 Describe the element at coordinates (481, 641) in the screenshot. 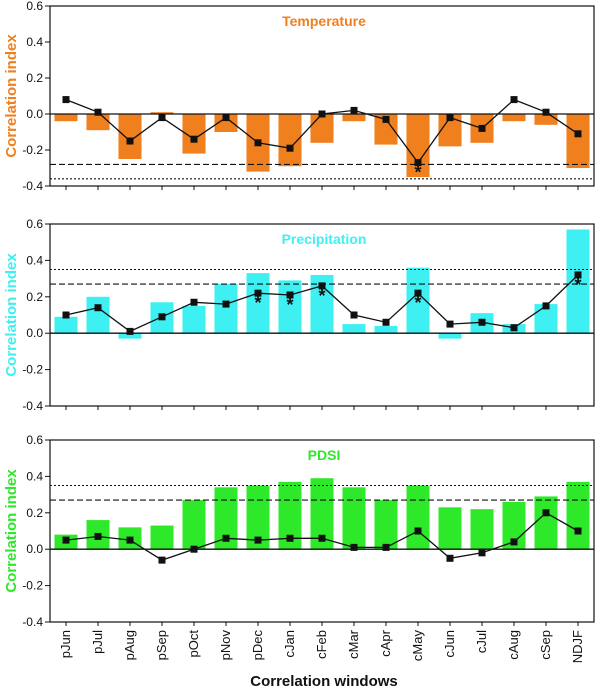

I see `x-tick-label: cJul` at that location.